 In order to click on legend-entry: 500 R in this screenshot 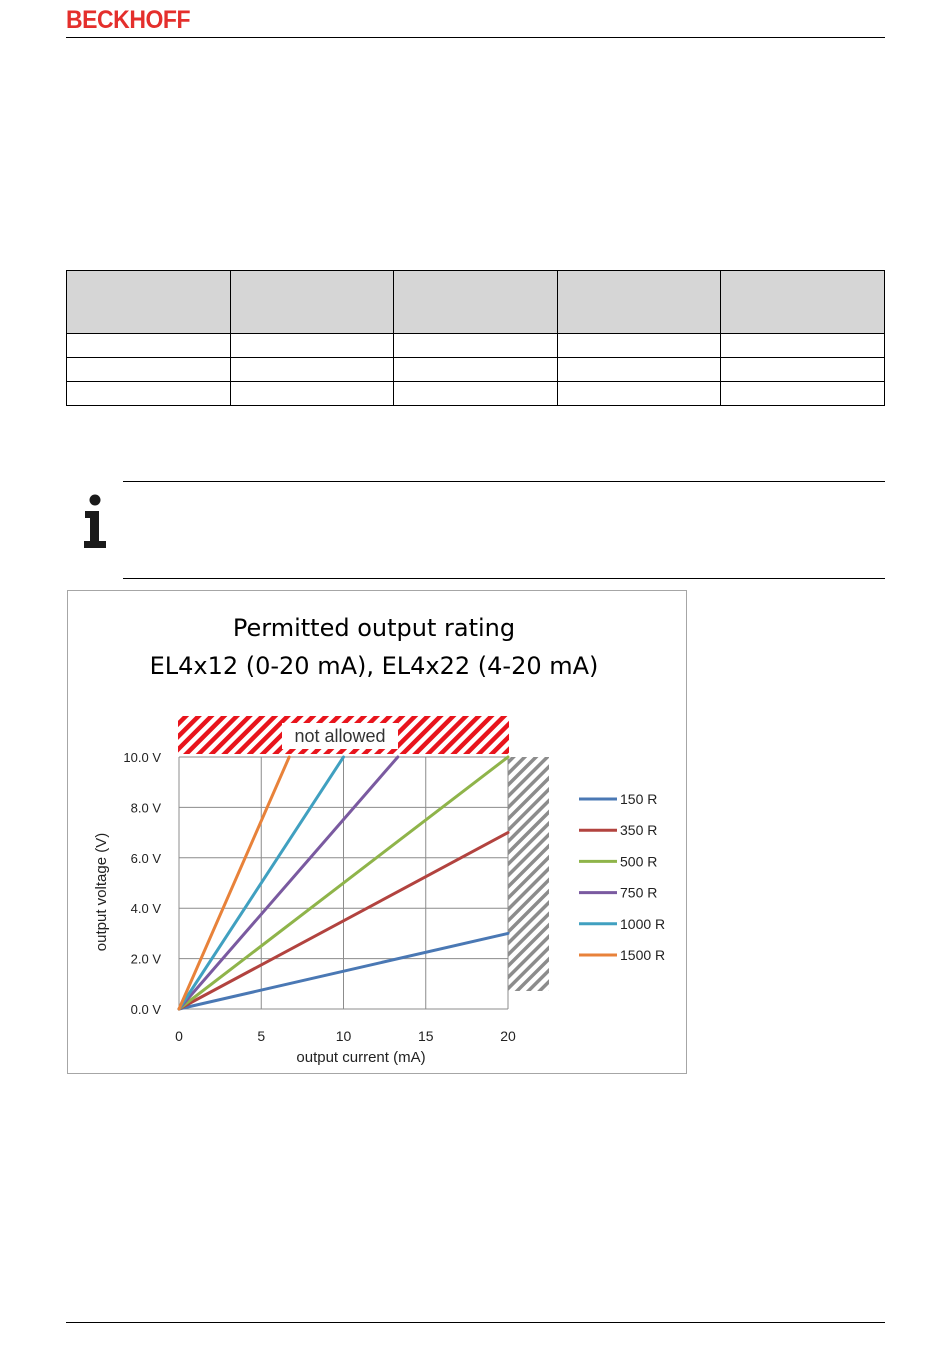, I will do `click(638, 861)`.